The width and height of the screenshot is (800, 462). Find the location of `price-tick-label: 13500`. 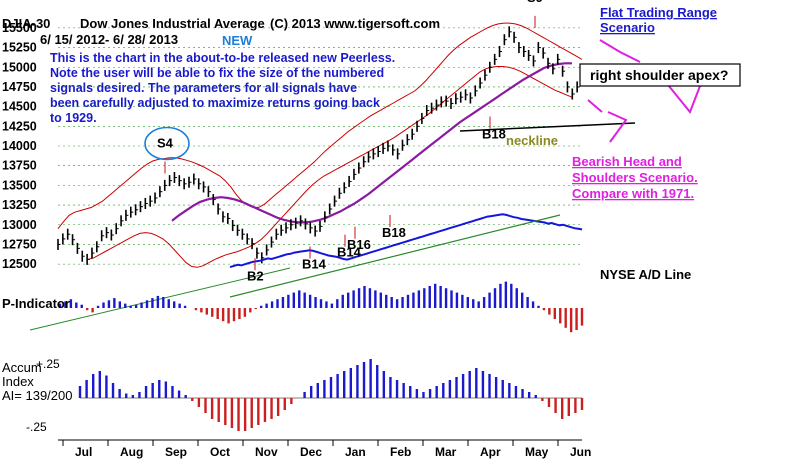

price-tick-label: 13500 is located at coordinates (19, 185).